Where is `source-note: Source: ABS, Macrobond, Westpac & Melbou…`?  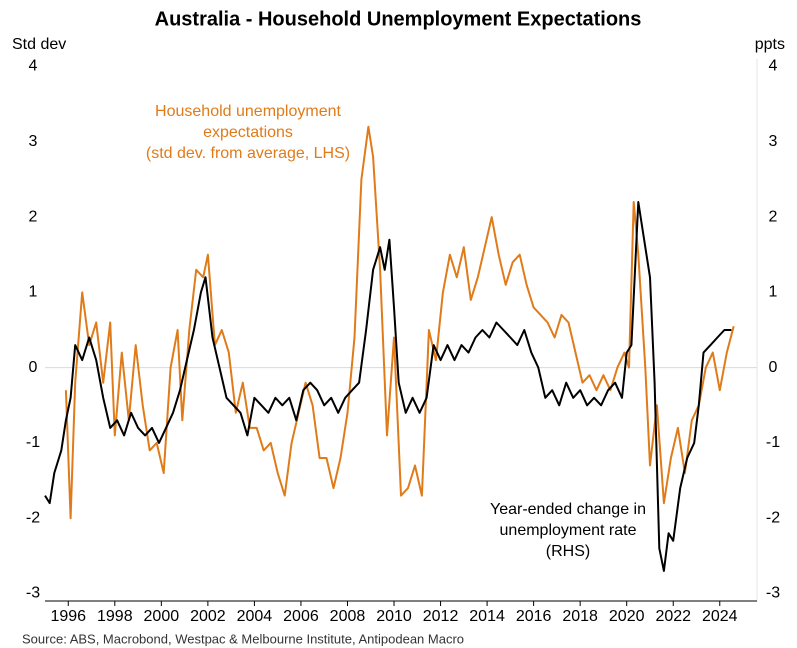
source-note: Source: ABS, Macrobond, Westpac & Melbou… is located at coordinates (243, 638).